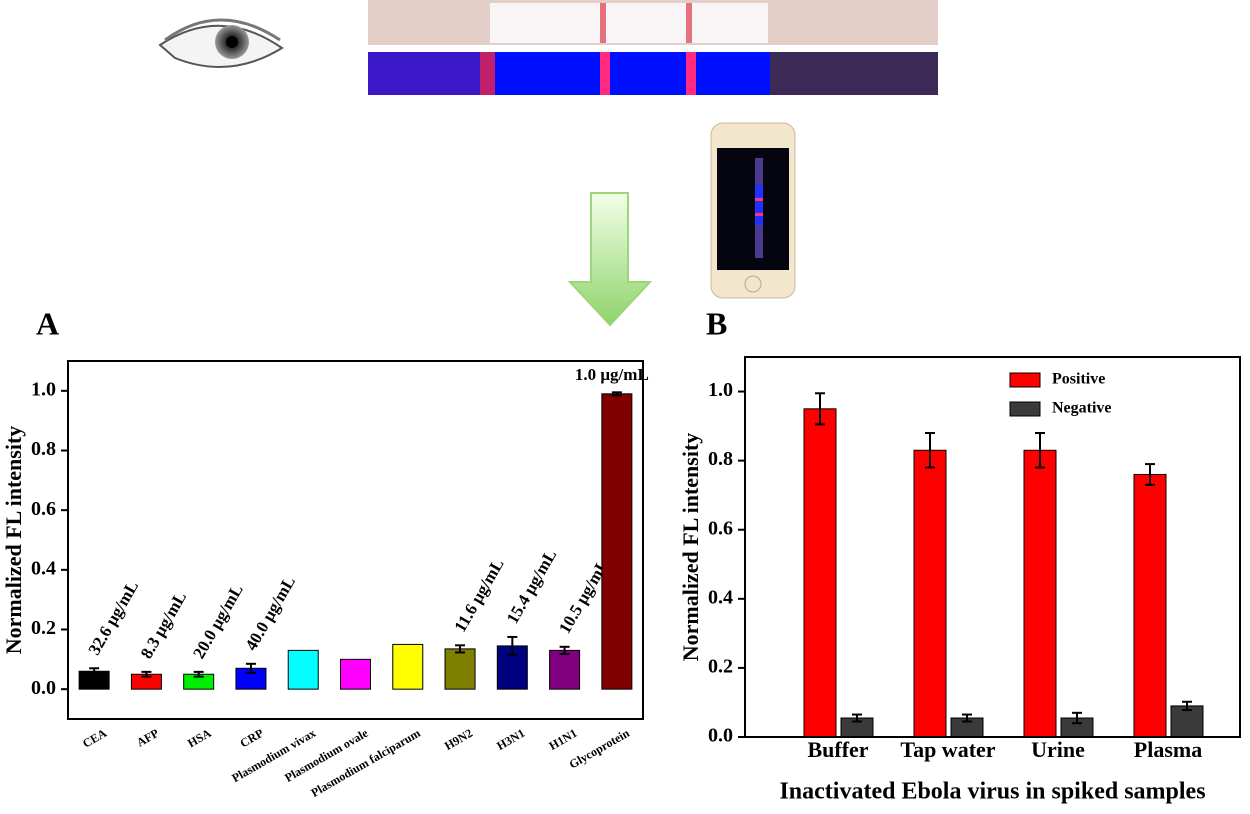 Image resolution: width=1250 pixels, height=814 pixels. What do you see at coordinates (1082, 408) in the screenshot?
I see `legend-label: Negative` at bounding box center [1082, 408].